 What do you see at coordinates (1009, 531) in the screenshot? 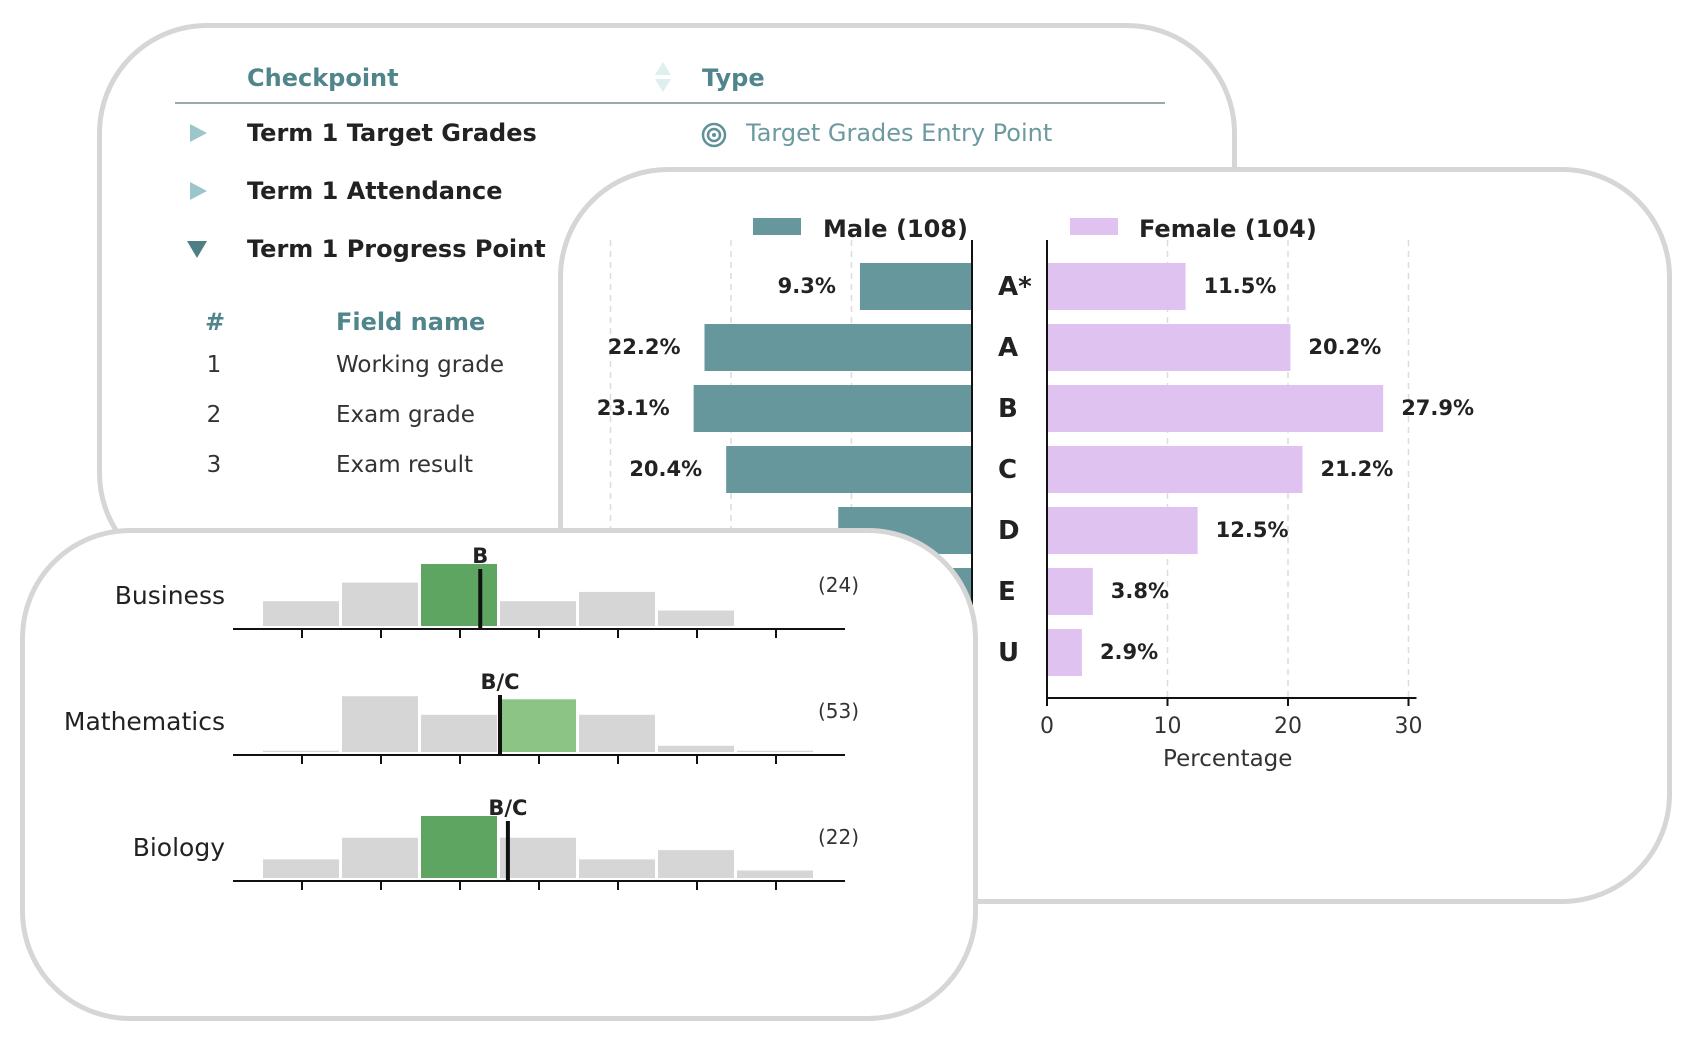
I see `grade-category-label: D` at bounding box center [1009, 531].